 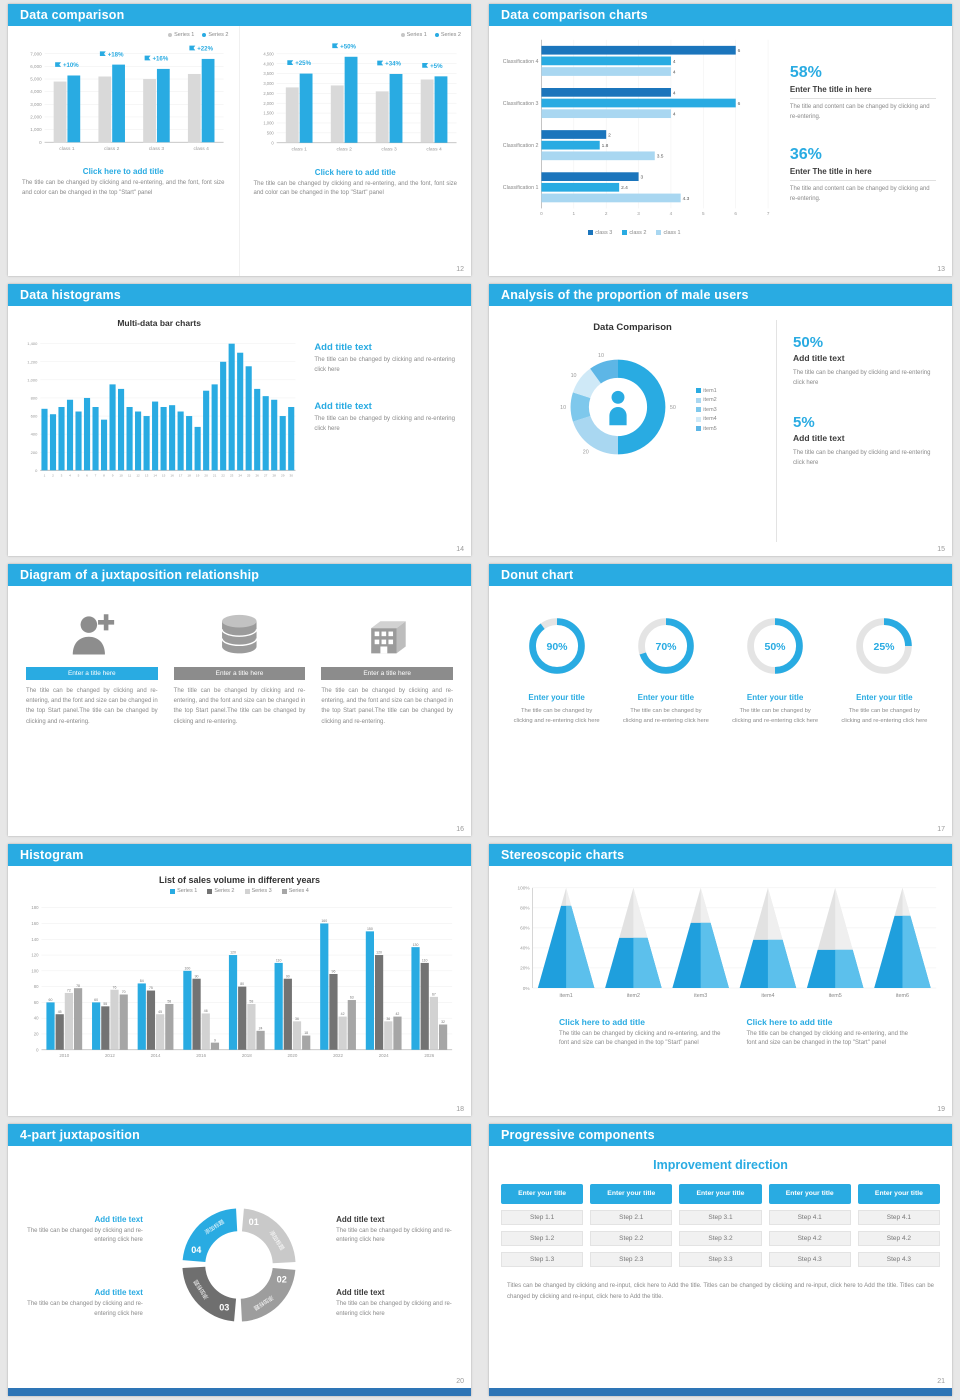 I want to click on legend-item: item3, so click(x=706, y=410).